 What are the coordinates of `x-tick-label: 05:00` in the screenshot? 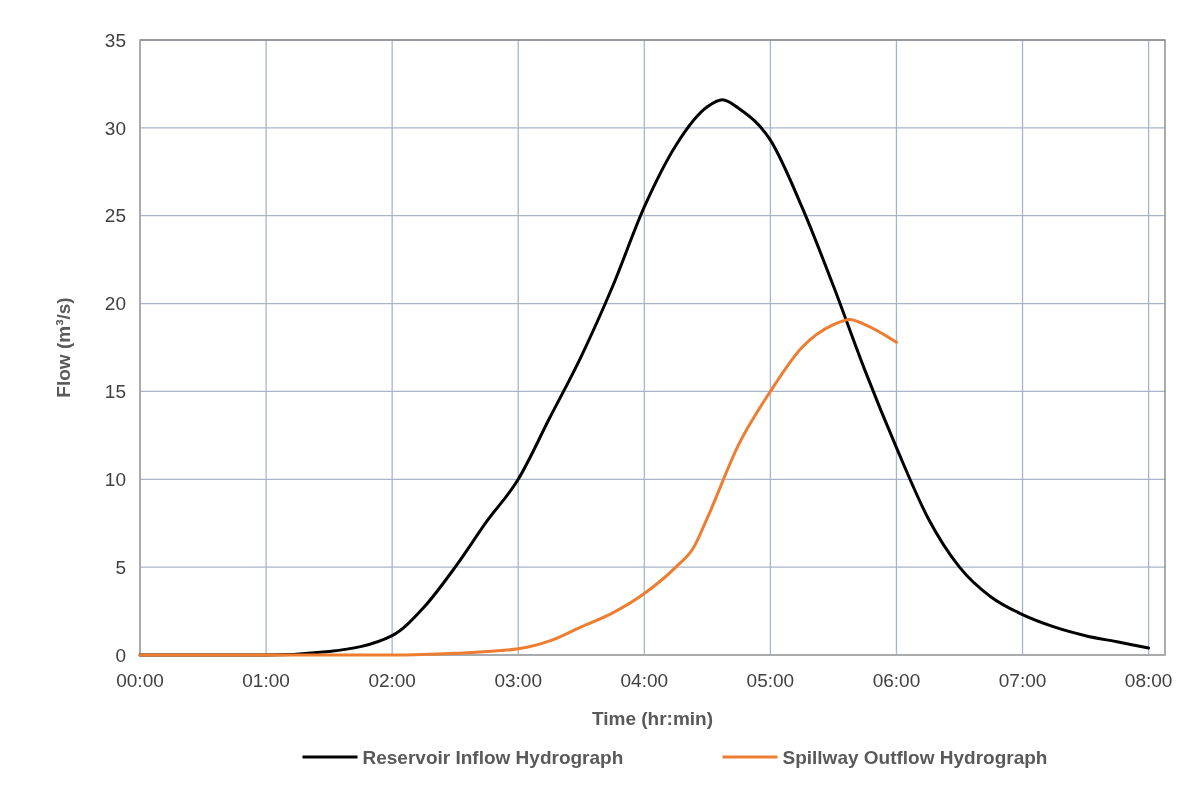 It's located at (770, 680).